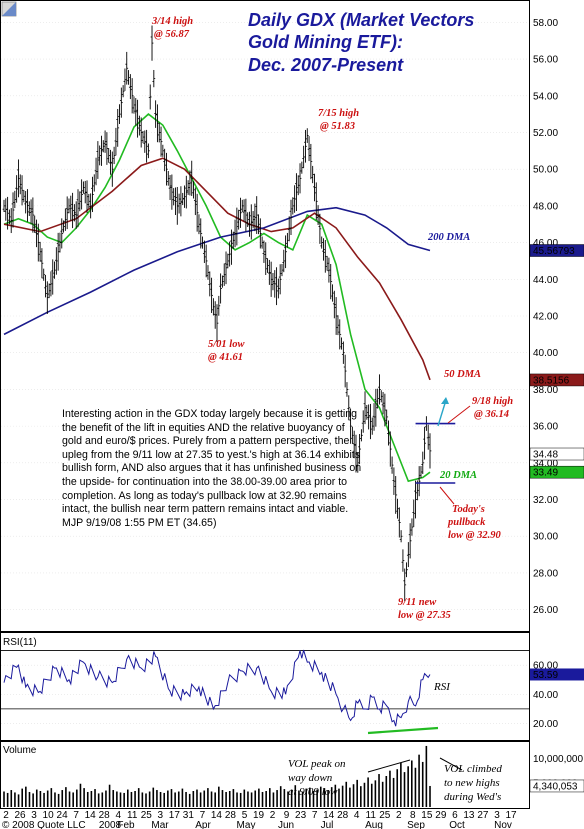 This screenshot has width=584, height=829. What do you see at coordinates (545, 455) in the screenshot?
I see `right-axis-value-text: 34.48` at bounding box center [545, 455].